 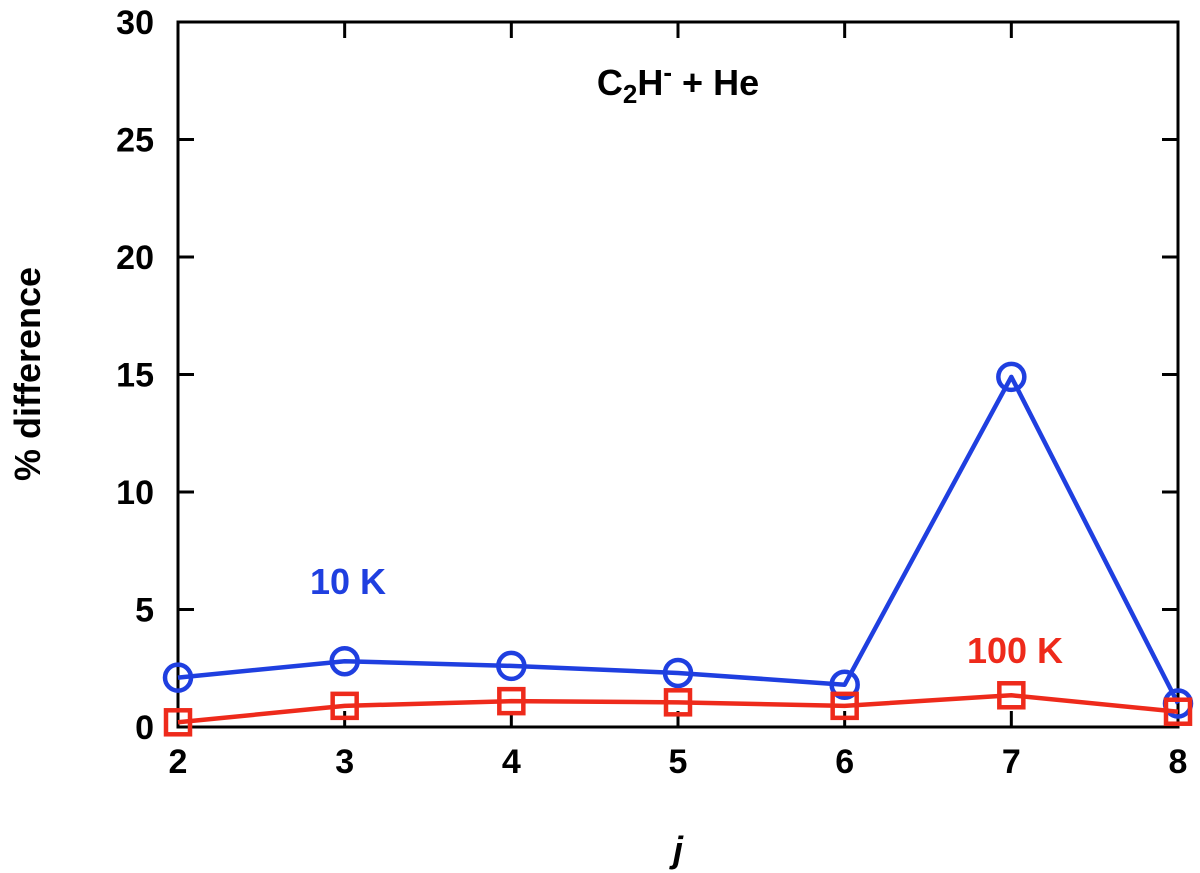 I want to click on x-axis-label: j, so click(x=676, y=849).